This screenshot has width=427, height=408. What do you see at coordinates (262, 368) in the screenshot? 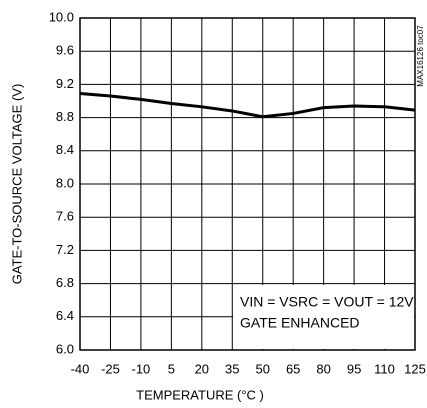
I see `x-tick-label: 50` at bounding box center [262, 368].